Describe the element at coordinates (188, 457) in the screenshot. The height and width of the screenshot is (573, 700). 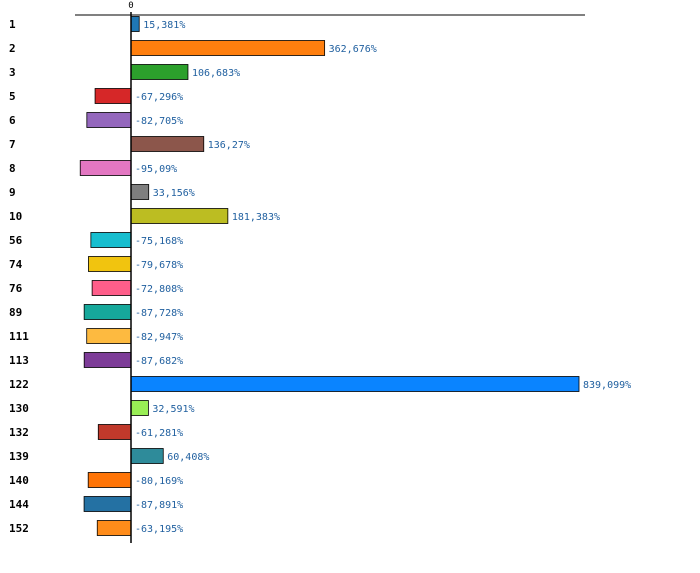
I see `value-label: 60,408%` at that location.